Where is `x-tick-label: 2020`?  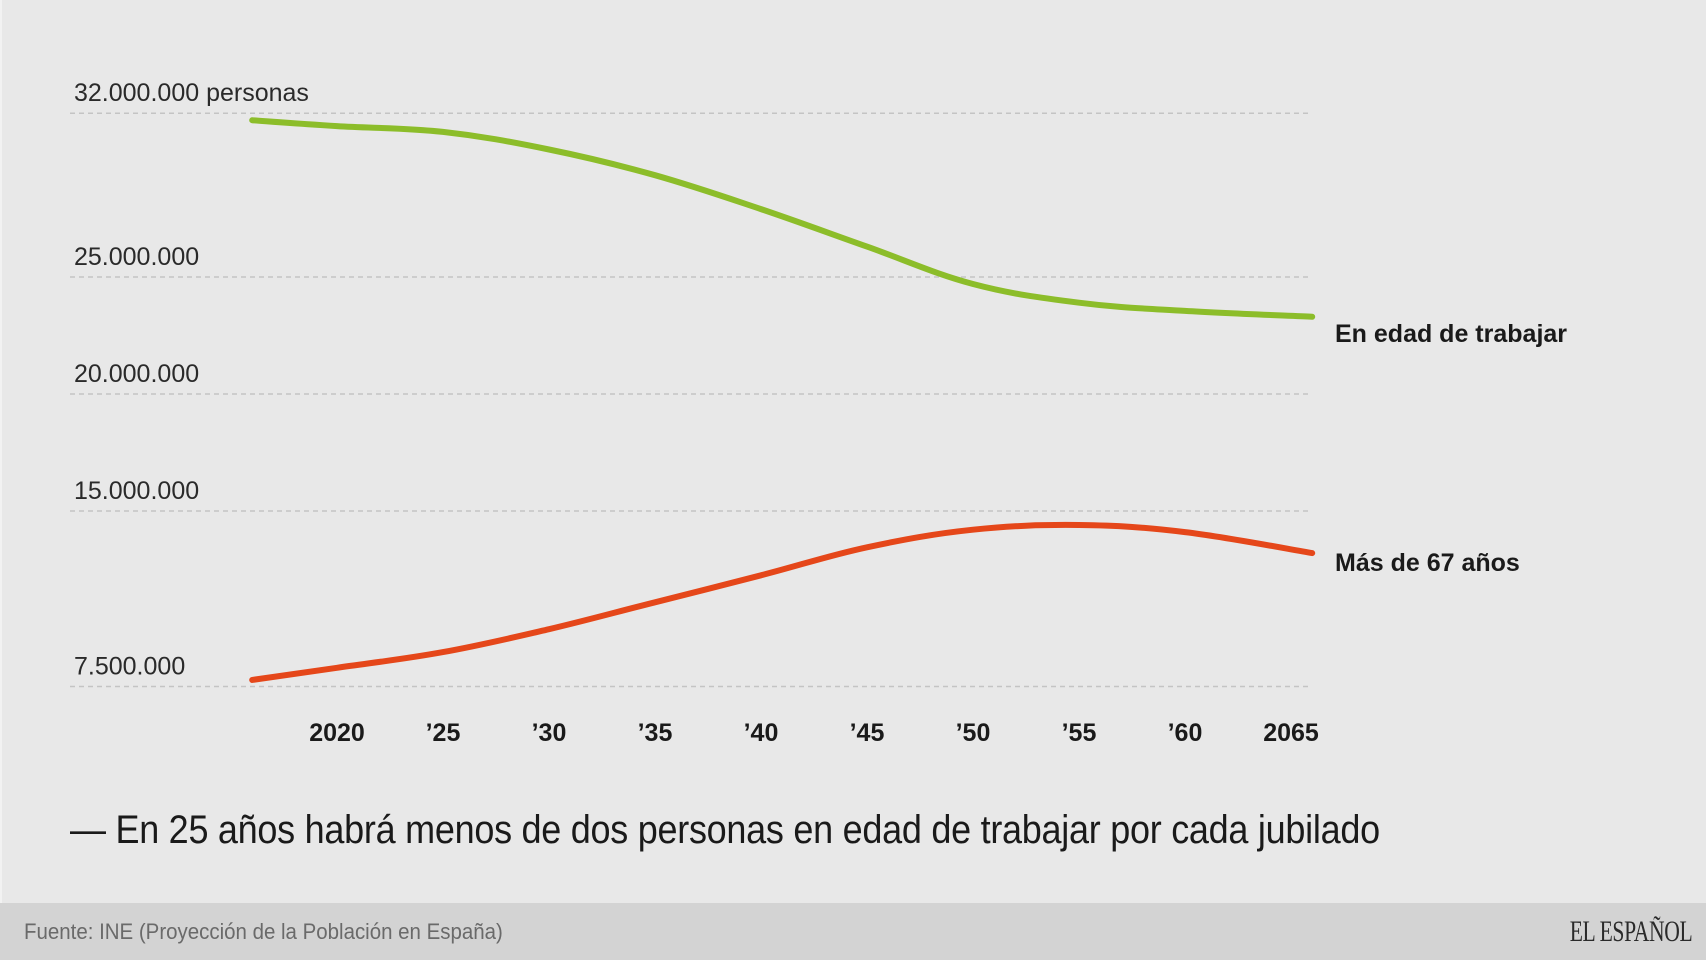 x-tick-label: 2020 is located at coordinates (337, 733).